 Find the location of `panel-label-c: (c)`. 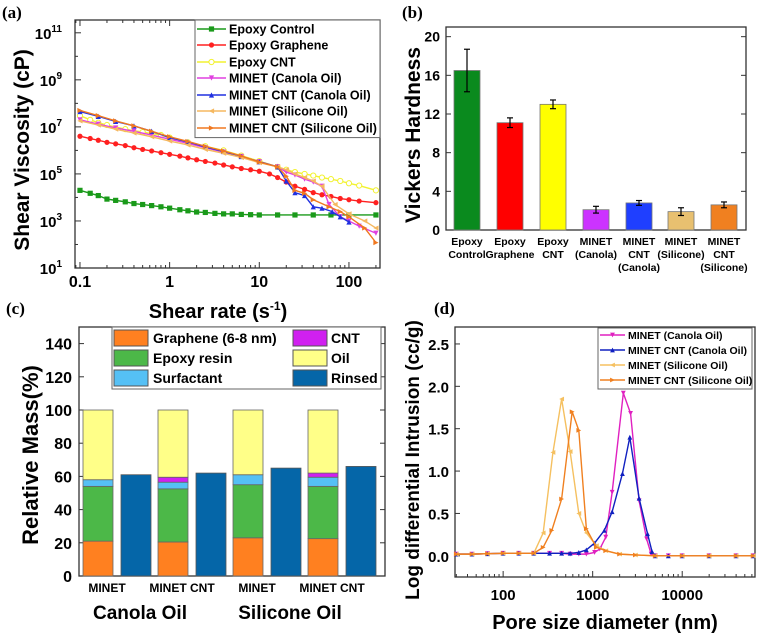

panel-label-c: (c) is located at coordinates (15, 308).